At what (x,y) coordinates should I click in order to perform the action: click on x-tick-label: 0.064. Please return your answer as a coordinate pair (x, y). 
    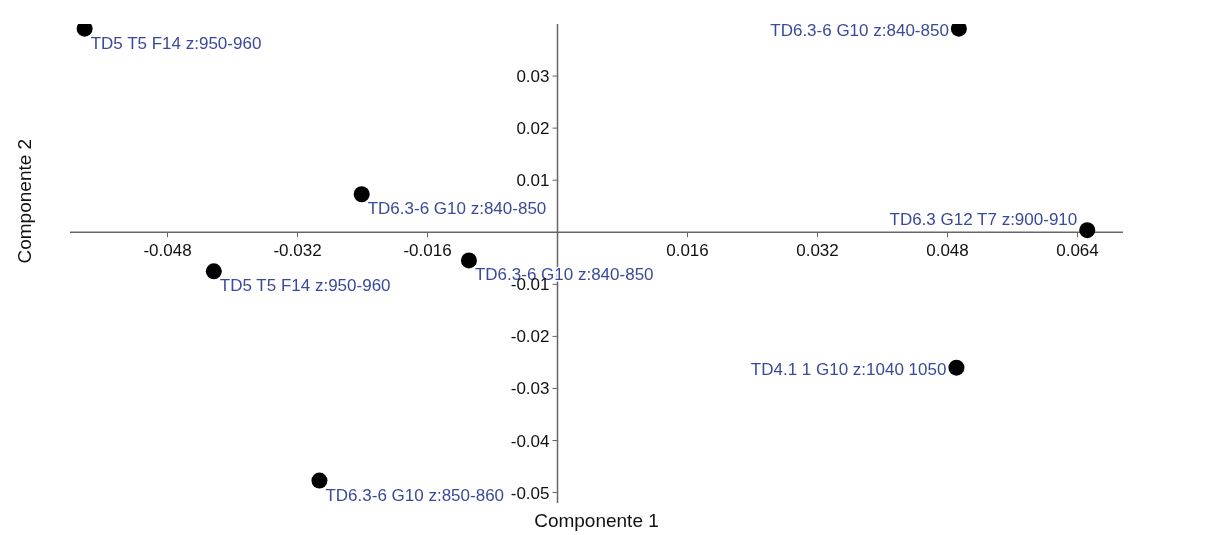
    Looking at the image, I should click on (1077, 251).